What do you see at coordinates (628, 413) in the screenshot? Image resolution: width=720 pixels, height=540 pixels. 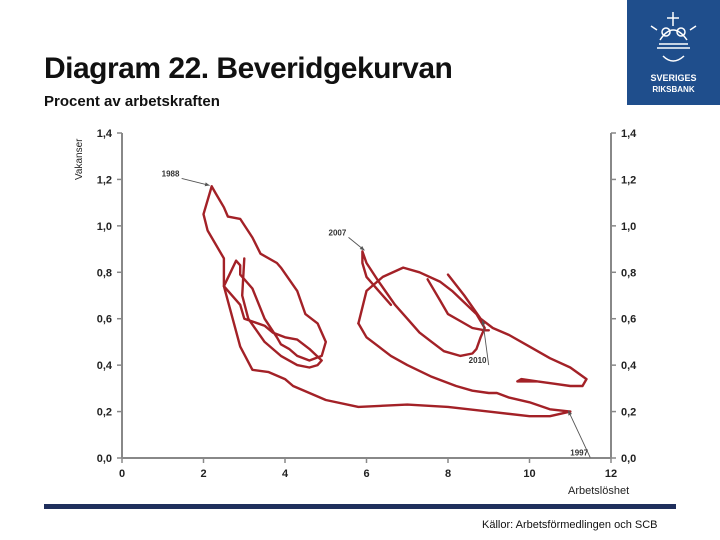 I see `y-tick-label-right: 0,2` at bounding box center [628, 413].